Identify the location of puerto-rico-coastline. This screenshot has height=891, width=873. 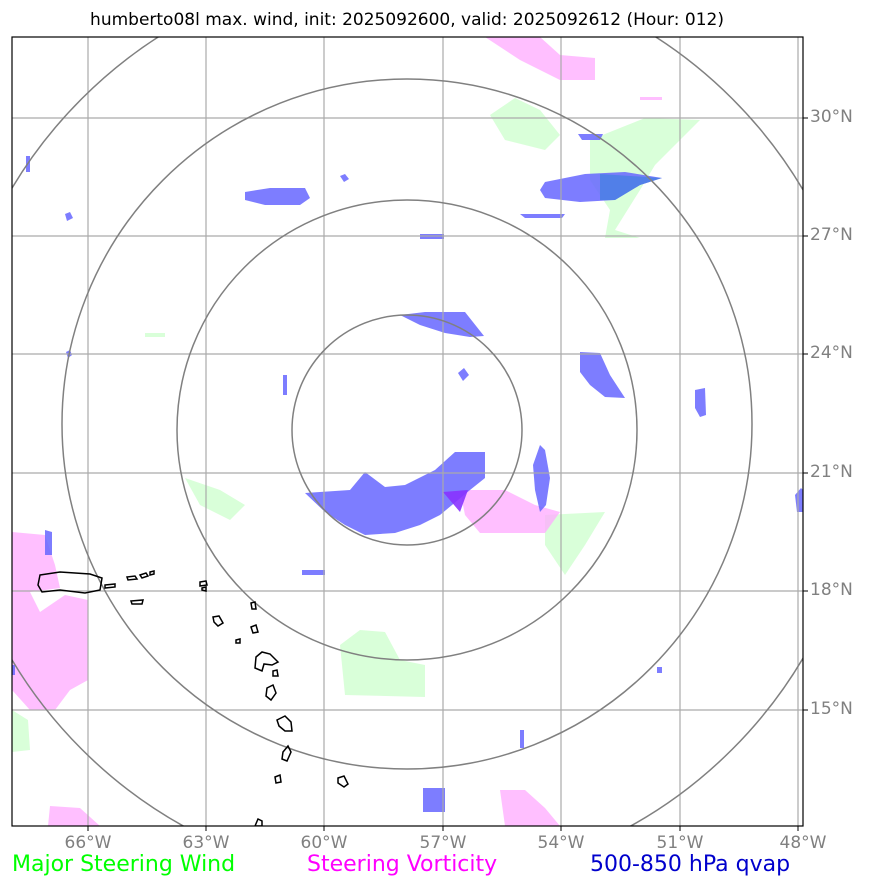
(70, 582).